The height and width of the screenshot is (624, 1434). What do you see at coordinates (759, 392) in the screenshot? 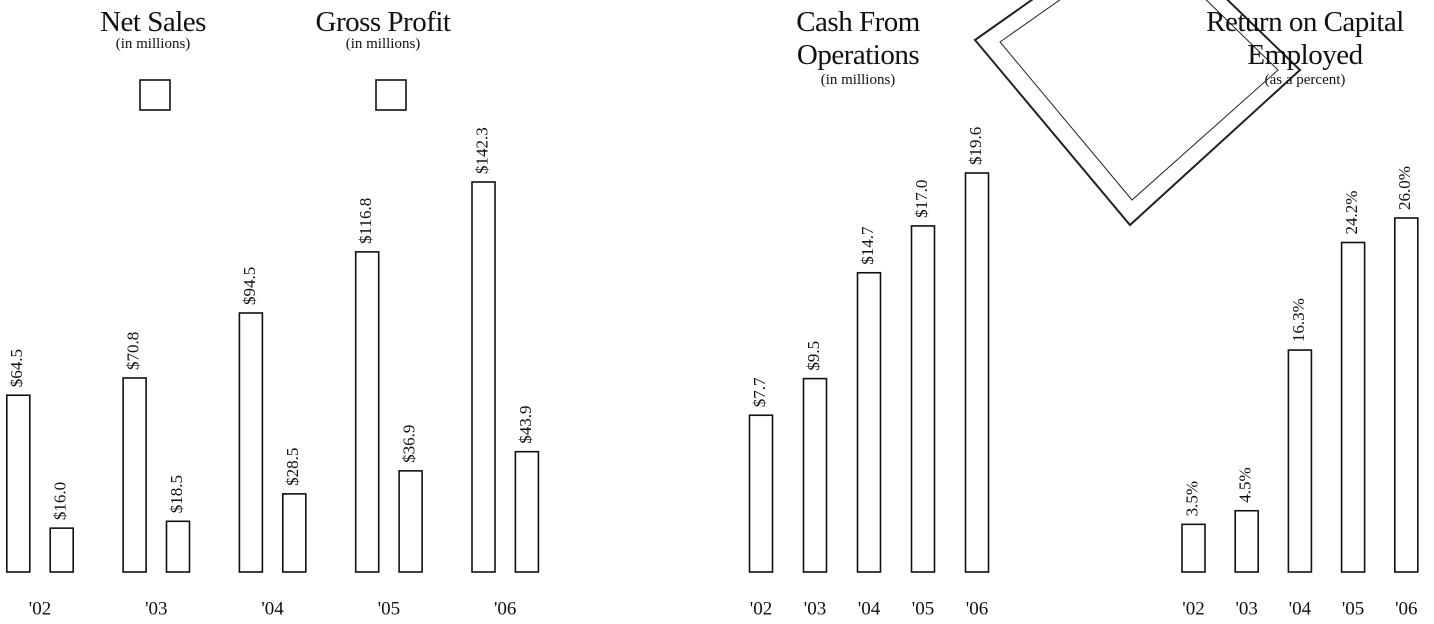
I see `value-label: $7.7` at bounding box center [759, 392].